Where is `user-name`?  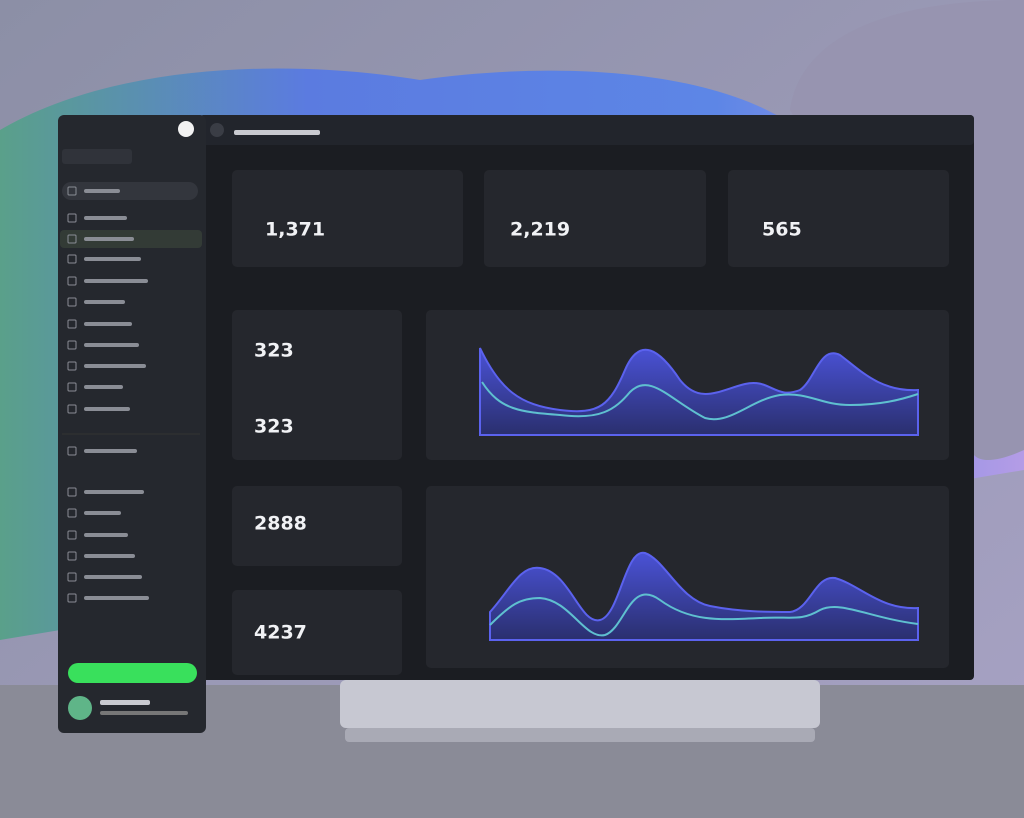 user-name is located at coordinates (125, 702).